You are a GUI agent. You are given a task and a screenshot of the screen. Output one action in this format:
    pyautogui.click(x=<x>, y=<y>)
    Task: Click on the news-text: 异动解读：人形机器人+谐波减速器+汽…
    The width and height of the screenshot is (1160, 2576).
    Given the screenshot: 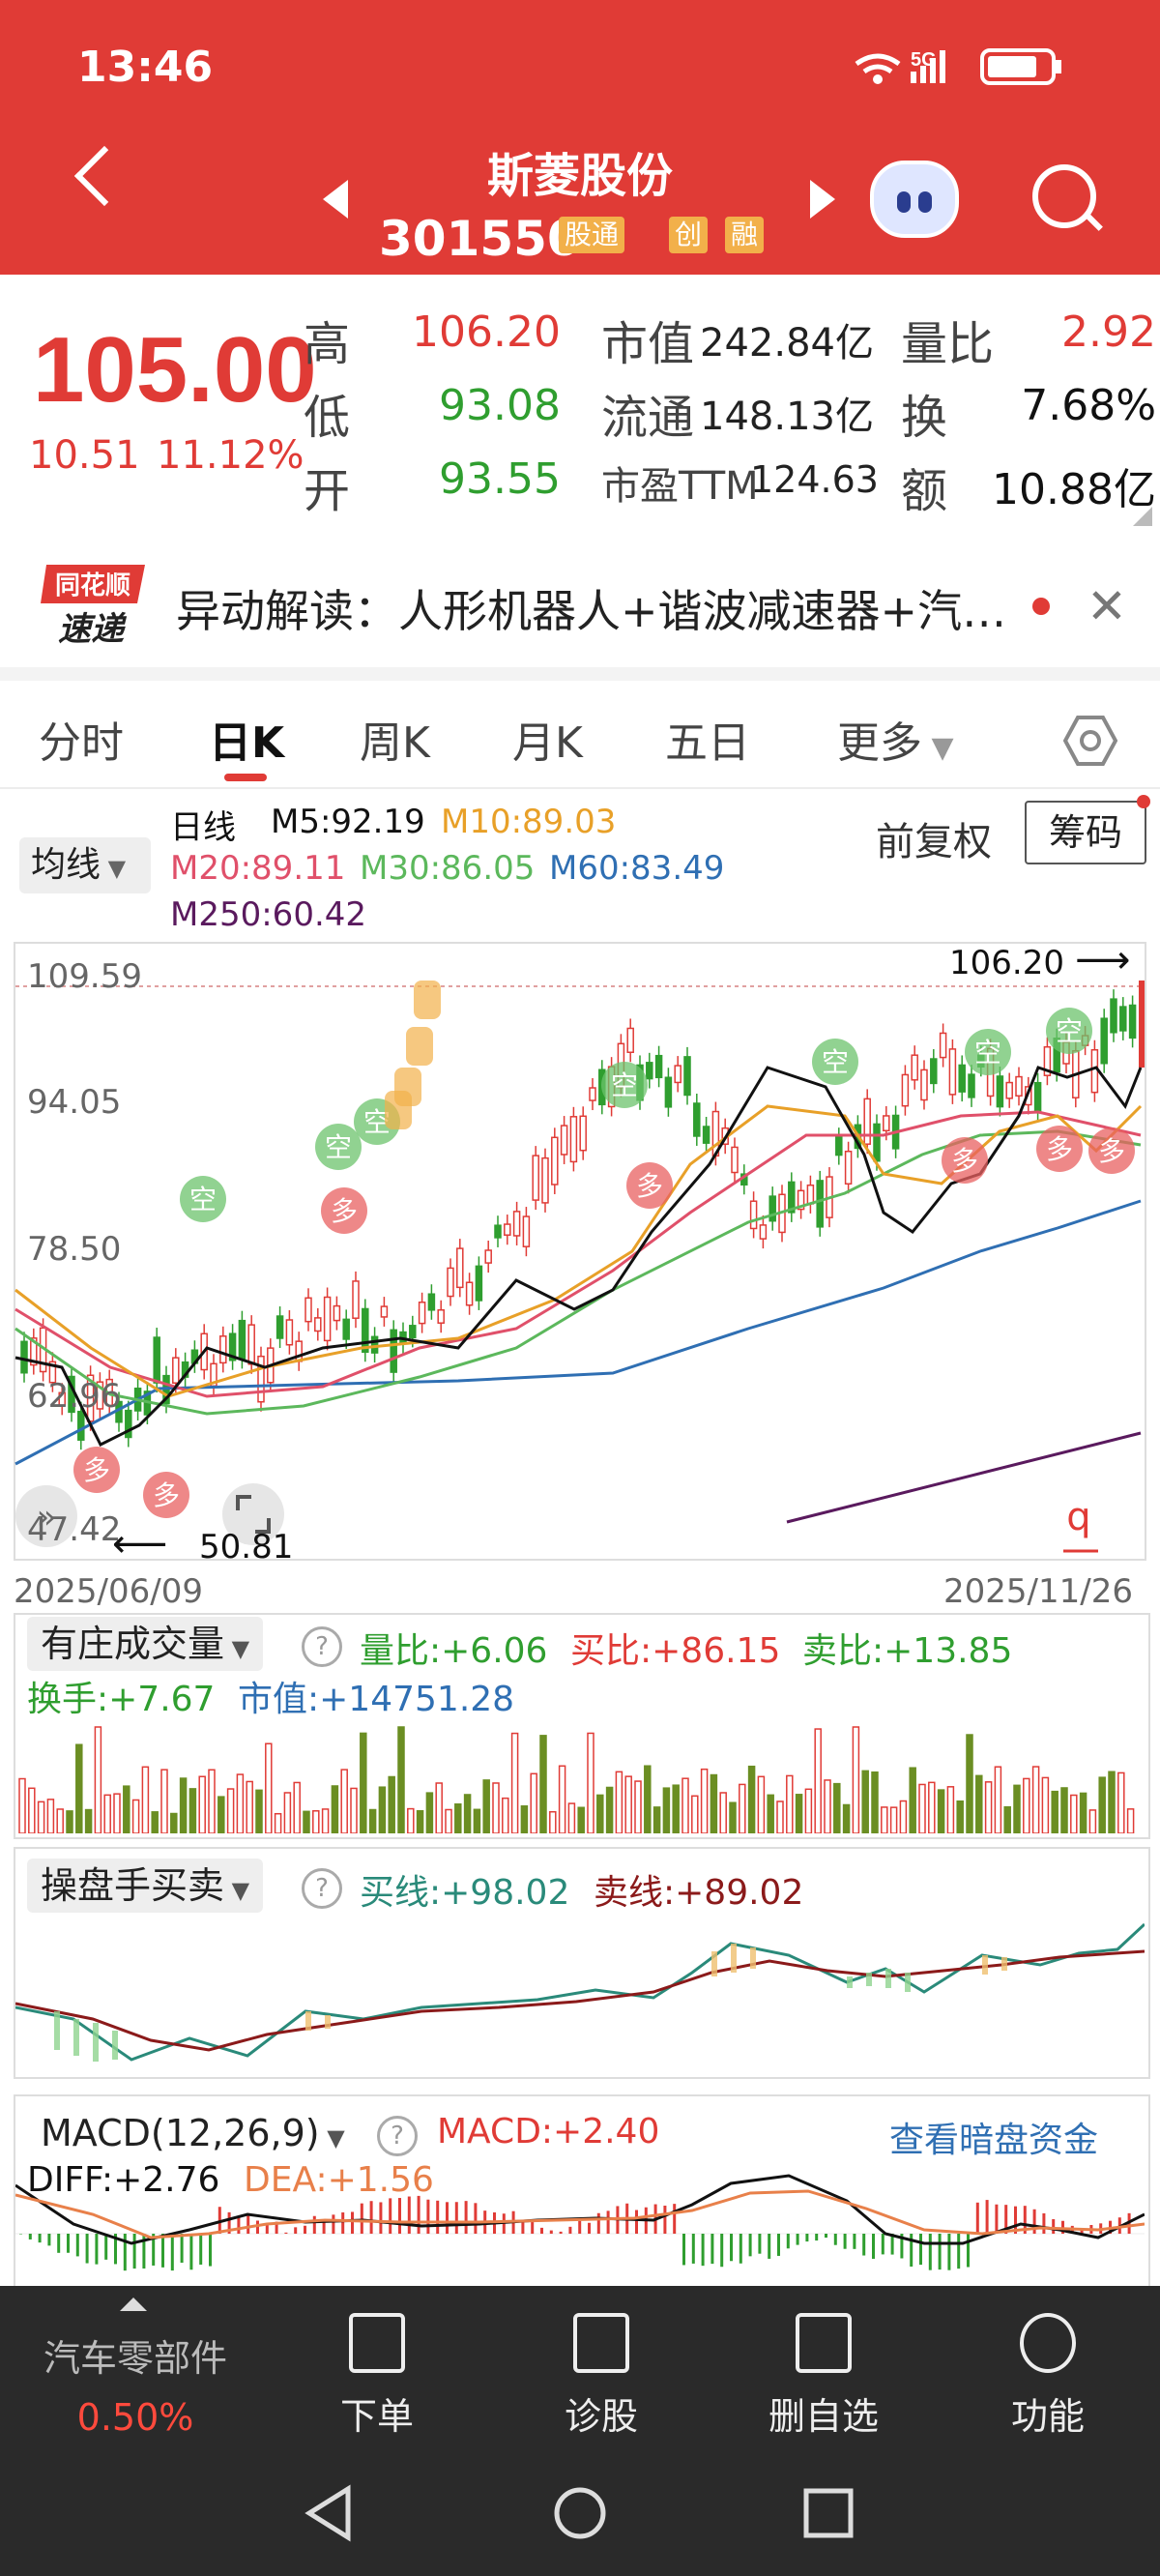 What is the action you would take?
    pyautogui.click(x=592, y=611)
    